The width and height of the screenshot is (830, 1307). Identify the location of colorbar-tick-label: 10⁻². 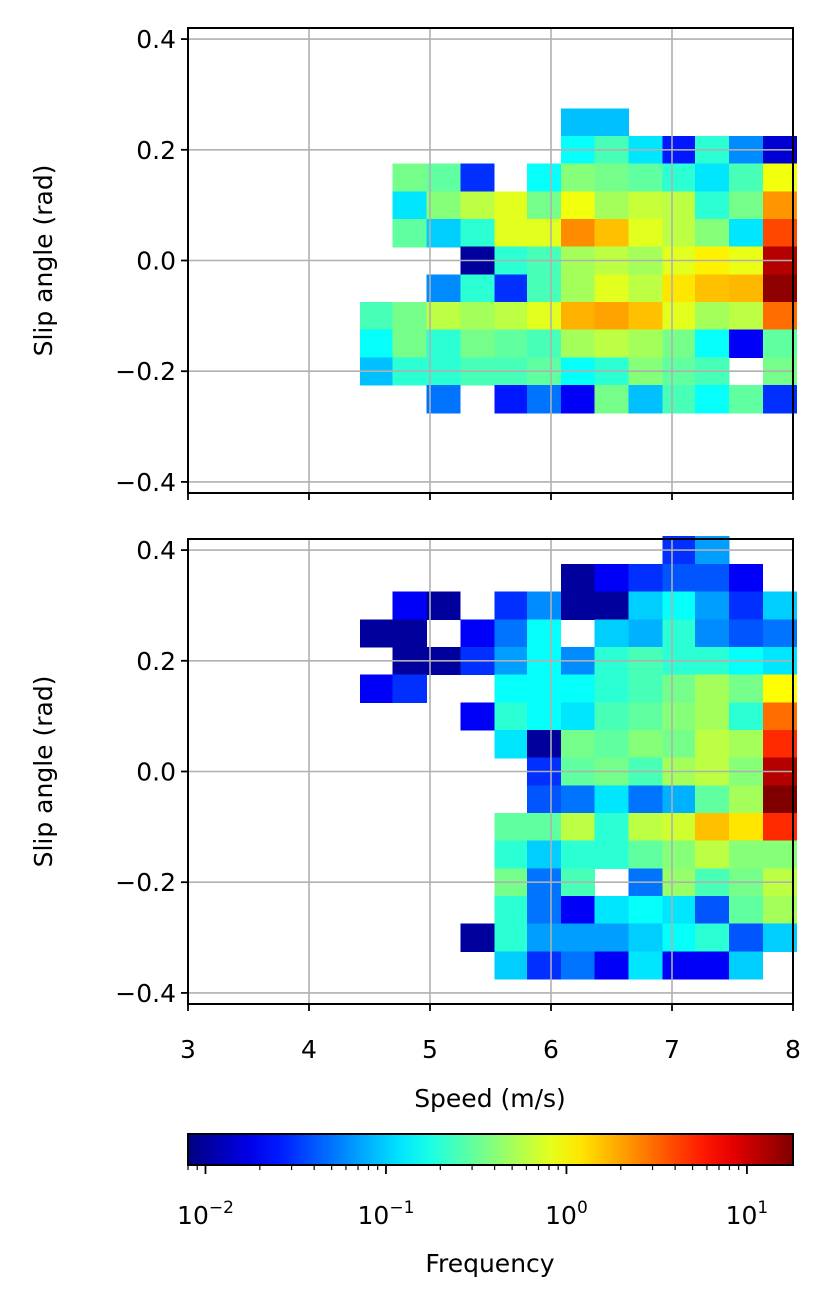
(205, 1214).